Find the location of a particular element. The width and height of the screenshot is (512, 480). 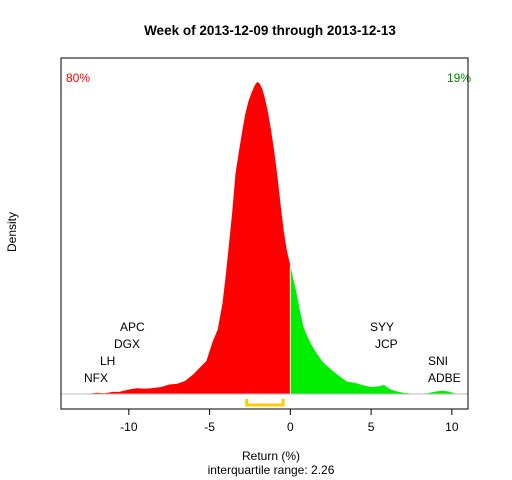

x-axis: -10 -5 0 5 10 is located at coordinates (289, 421).